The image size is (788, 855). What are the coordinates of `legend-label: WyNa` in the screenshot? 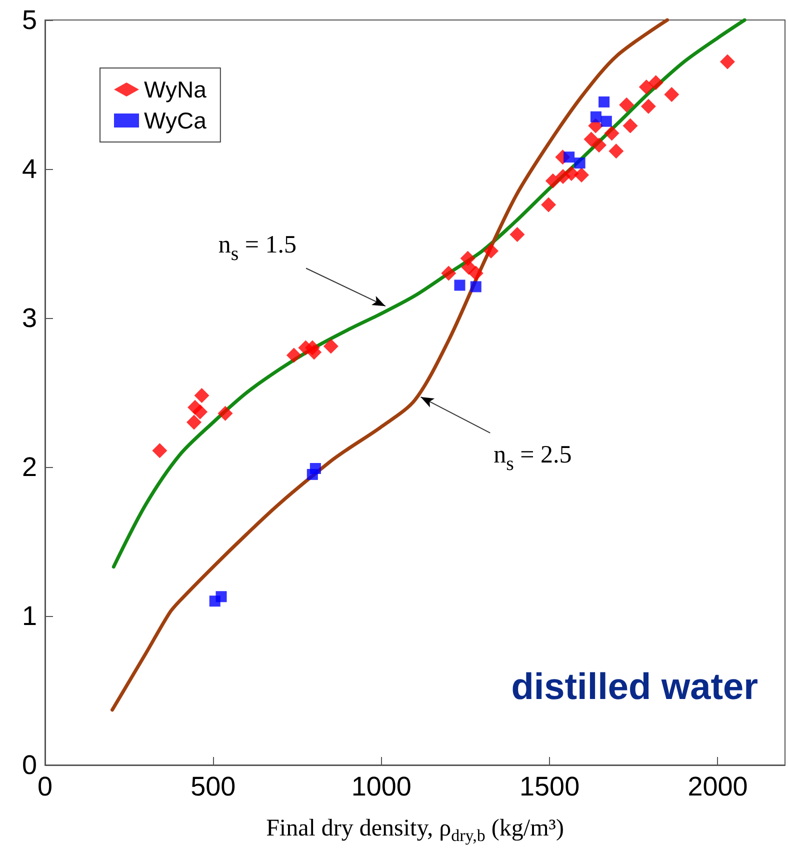 It's located at (175, 89).